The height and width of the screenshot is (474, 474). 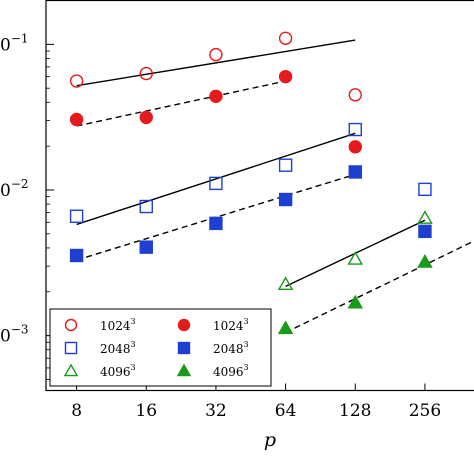 What do you see at coordinates (355, 411) in the screenshot?
I see `x-tick-label-128: 128` at bounding box center [355, 411].